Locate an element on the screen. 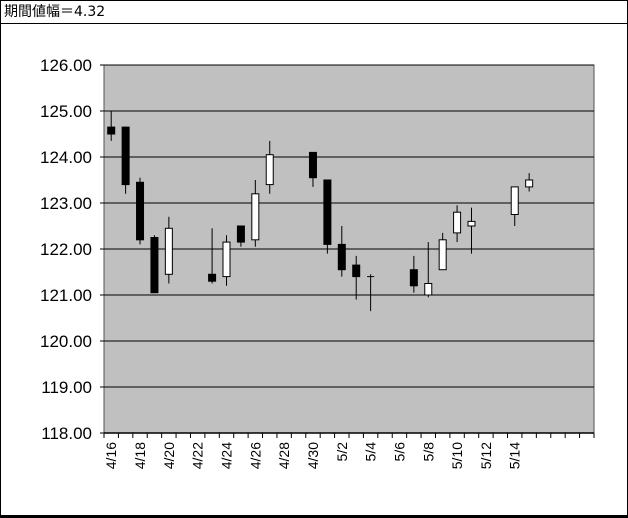 This screenshot has height=518, width=628. x-tick-label: 5/12 is located at coordinates (486, 455).